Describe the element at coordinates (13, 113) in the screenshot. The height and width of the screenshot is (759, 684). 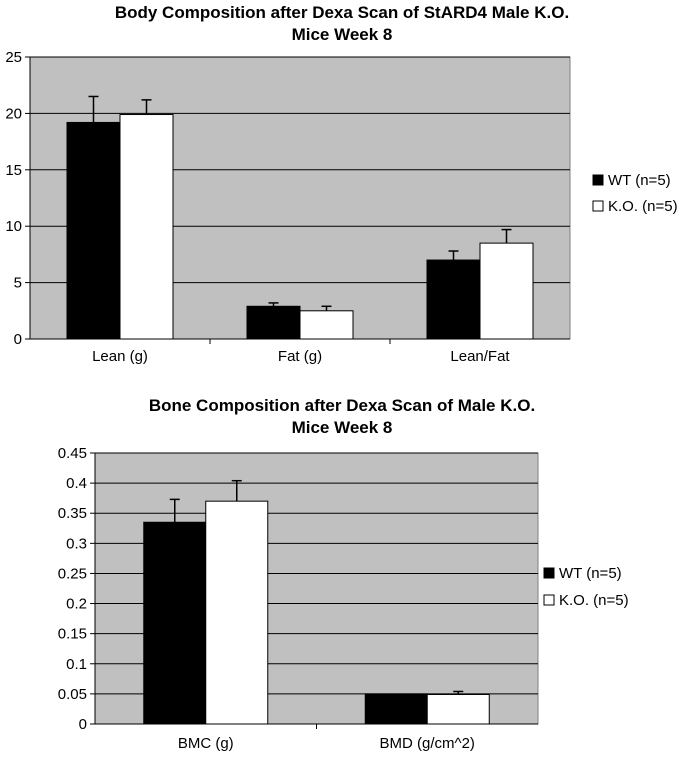
I see `y-tick-label: 20` at that location.